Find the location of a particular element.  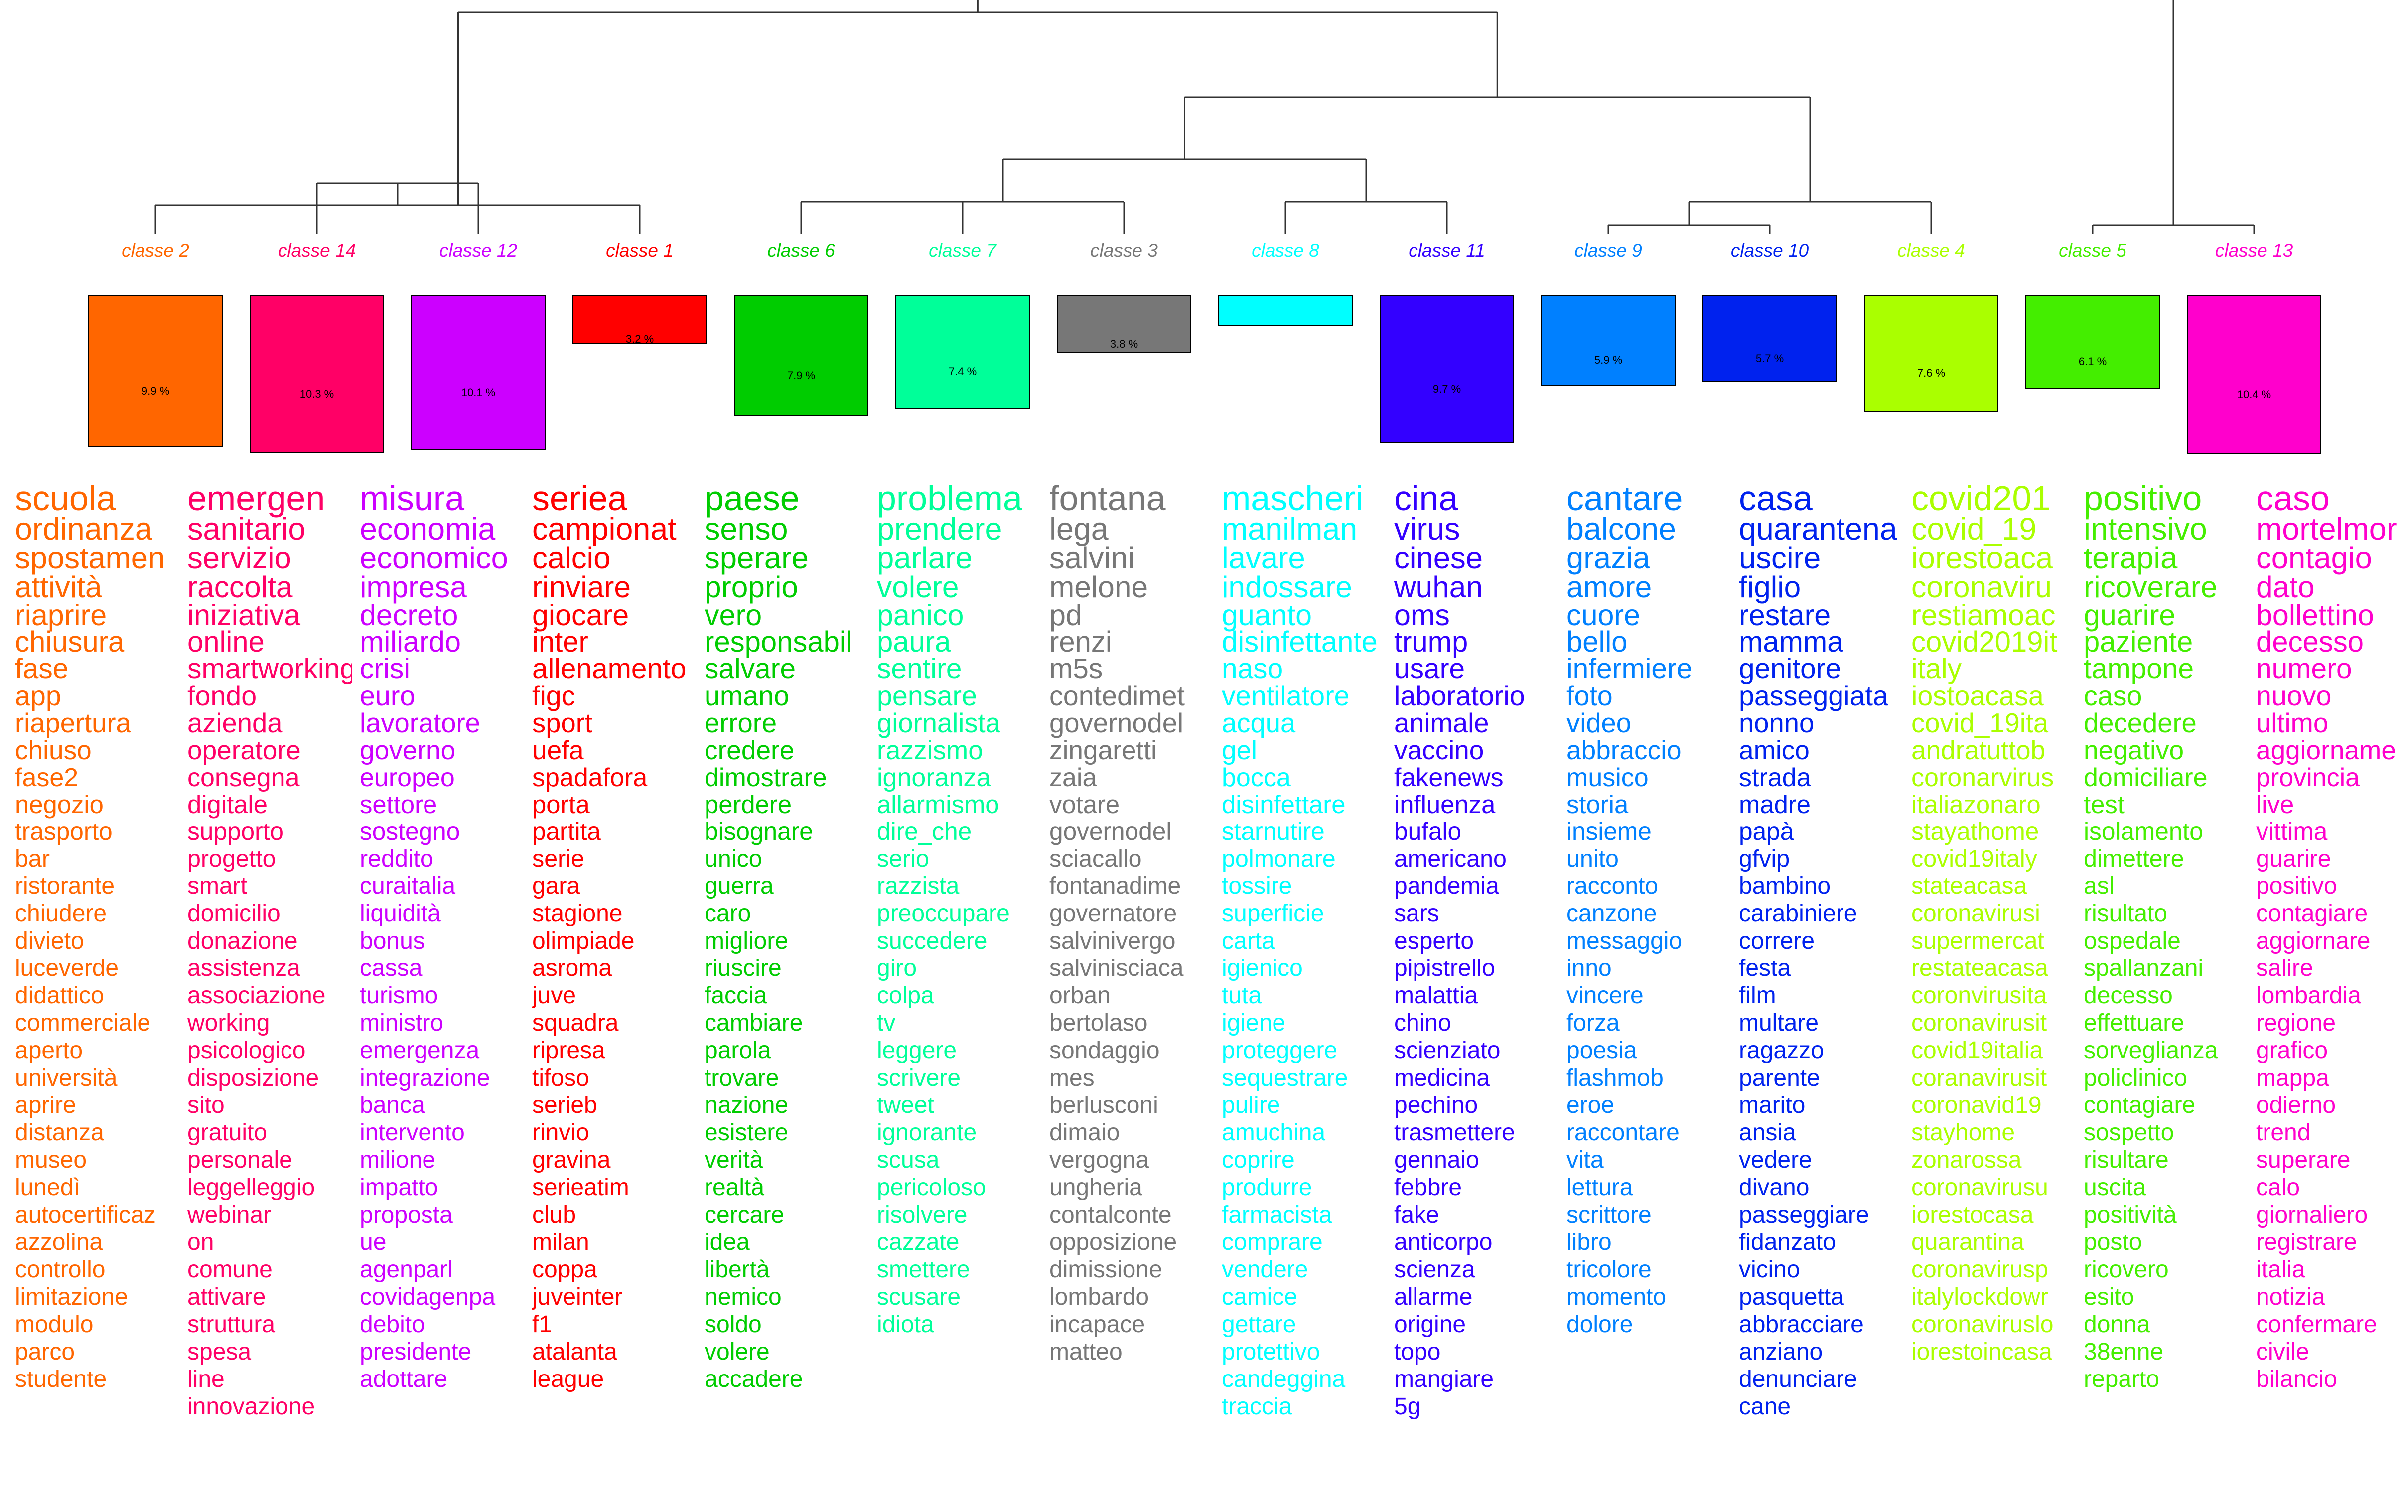

class-word: serieb is located at coordinates (565, 1105).